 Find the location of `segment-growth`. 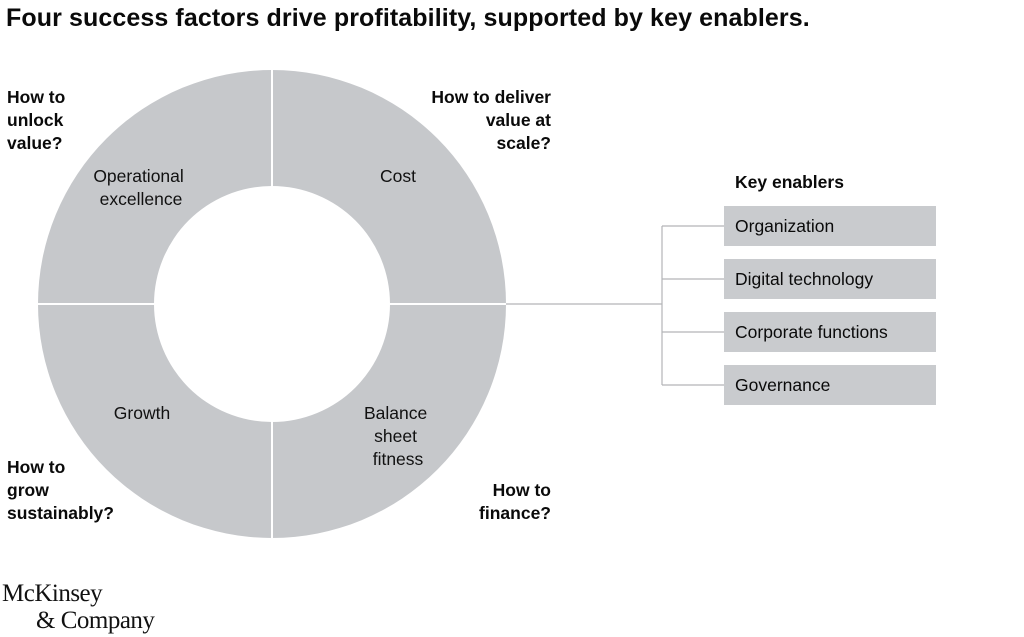

segment-growth is located at coordinates (155, 421).